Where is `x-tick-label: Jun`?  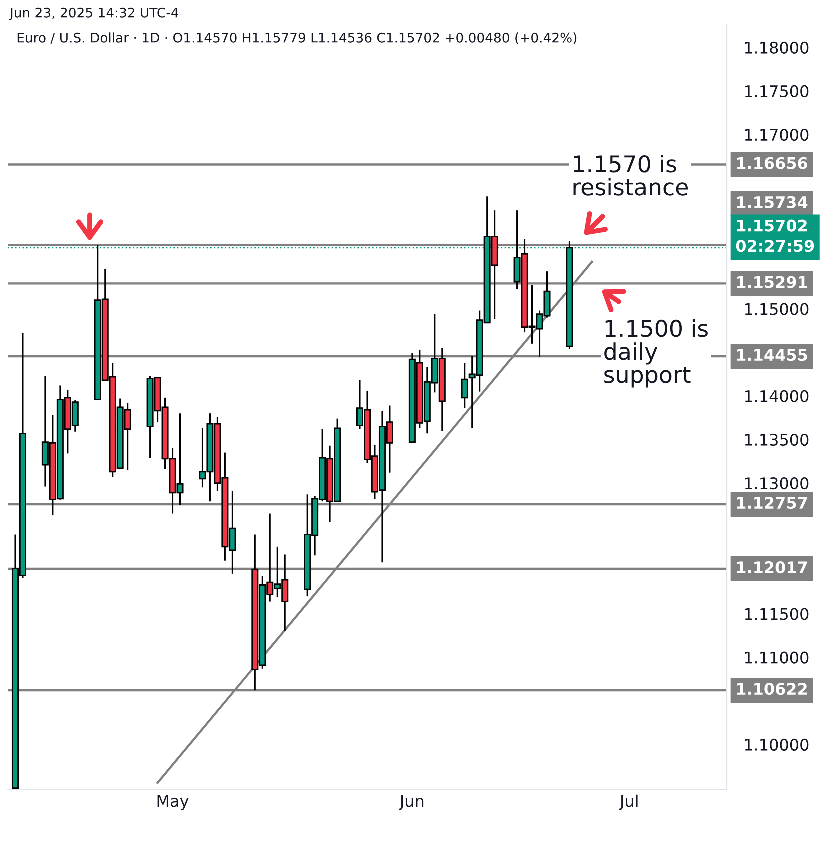 x-tick-label: Jun is located at coordinates (411, 802).